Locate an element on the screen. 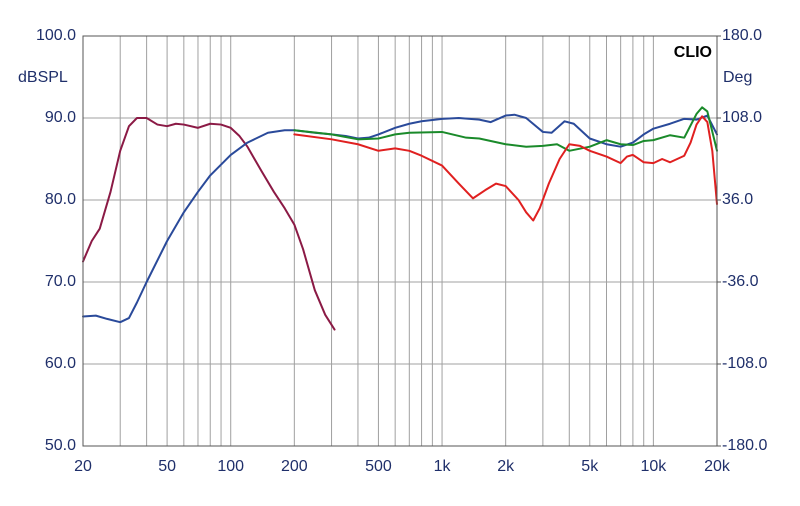 The height and width of the screenshot is (506, 800). y2-tick-label: 36.0 is located at coordinates (737, 199).